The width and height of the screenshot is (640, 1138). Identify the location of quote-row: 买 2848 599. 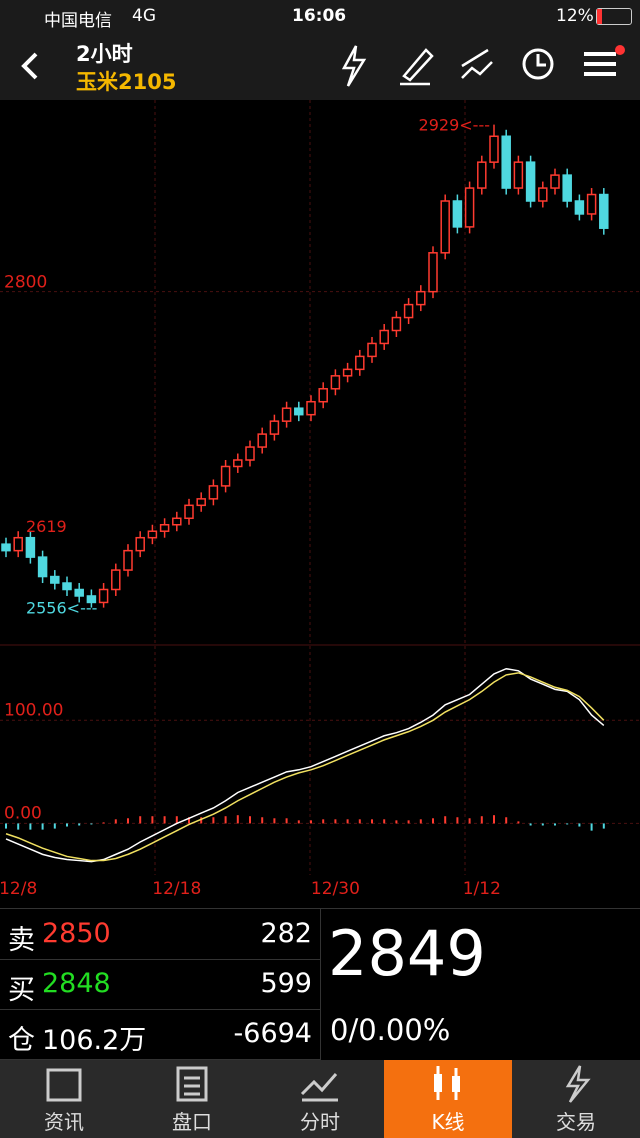
(160, 984).